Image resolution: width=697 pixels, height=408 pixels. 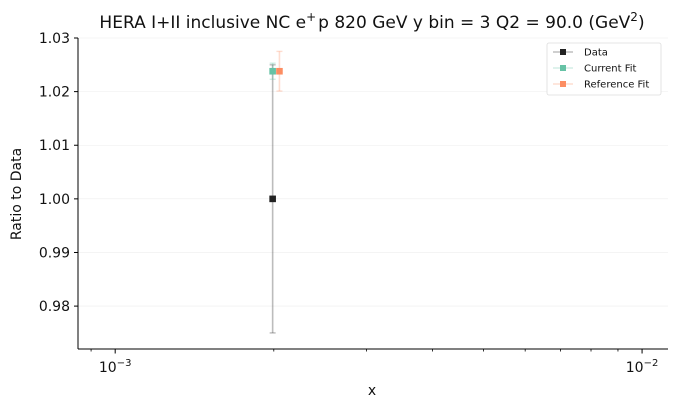 I want to click on legend-label-current-fit: Current Fit, so click(x=610, y=69).